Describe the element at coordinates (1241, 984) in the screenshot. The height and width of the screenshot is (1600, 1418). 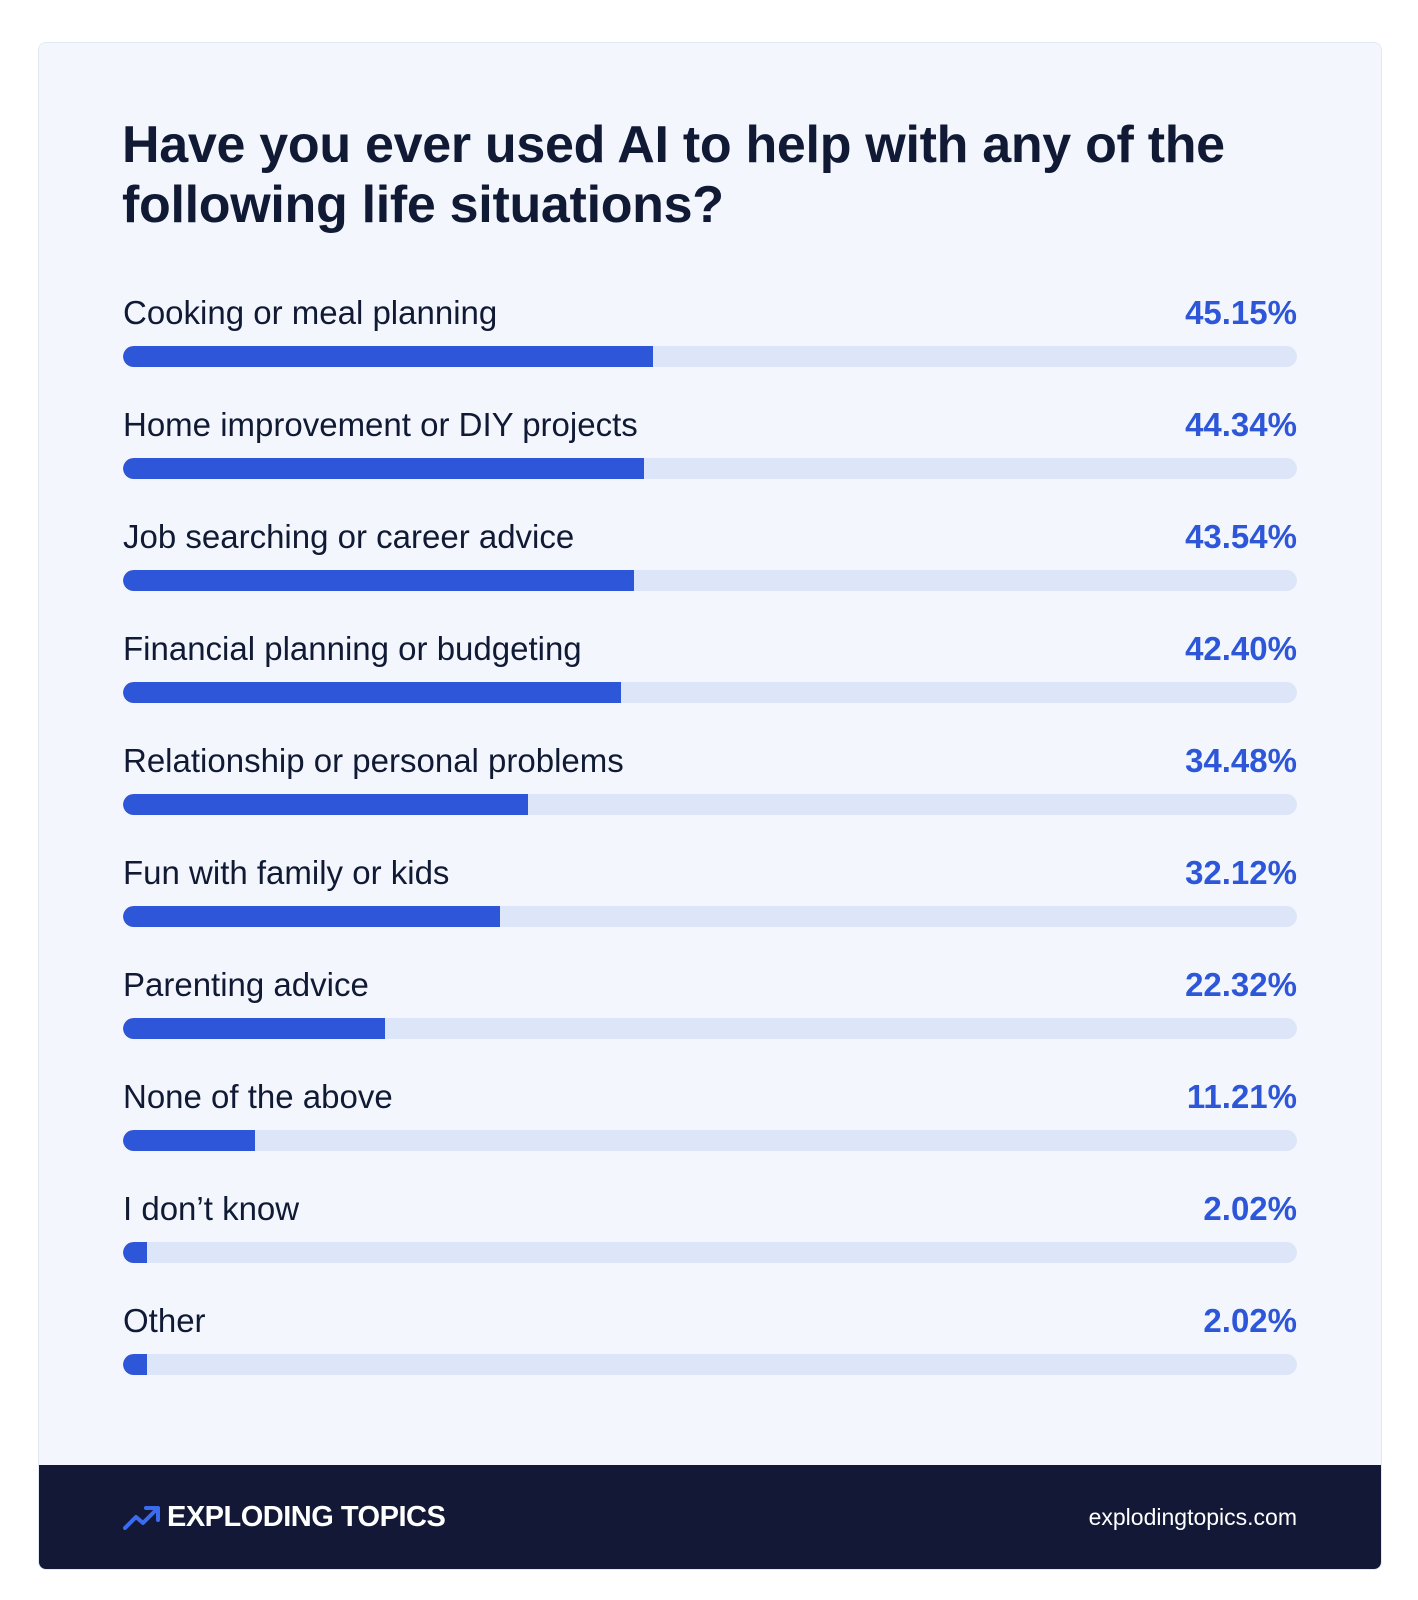
I see `bar-value-label: 22.32%` at that location.